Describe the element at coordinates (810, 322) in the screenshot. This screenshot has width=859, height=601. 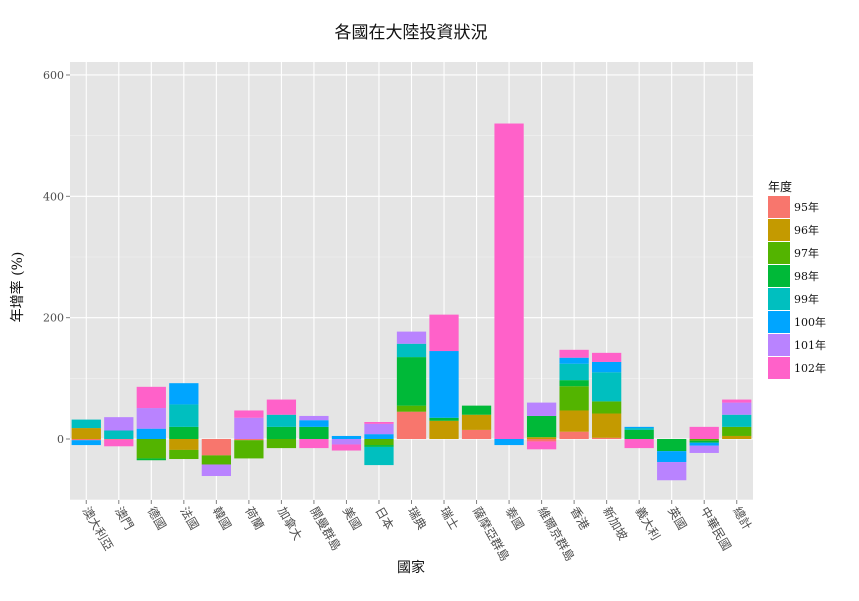
I see `legend-label: 100年` at that location.